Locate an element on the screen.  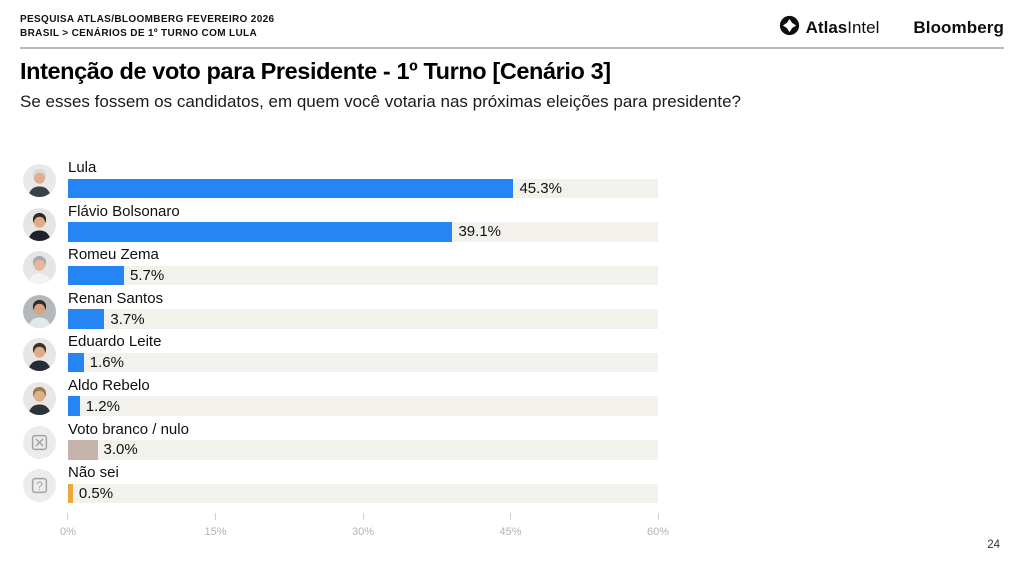
x-axis-tick: 15% is located at coordinates (215, 526).